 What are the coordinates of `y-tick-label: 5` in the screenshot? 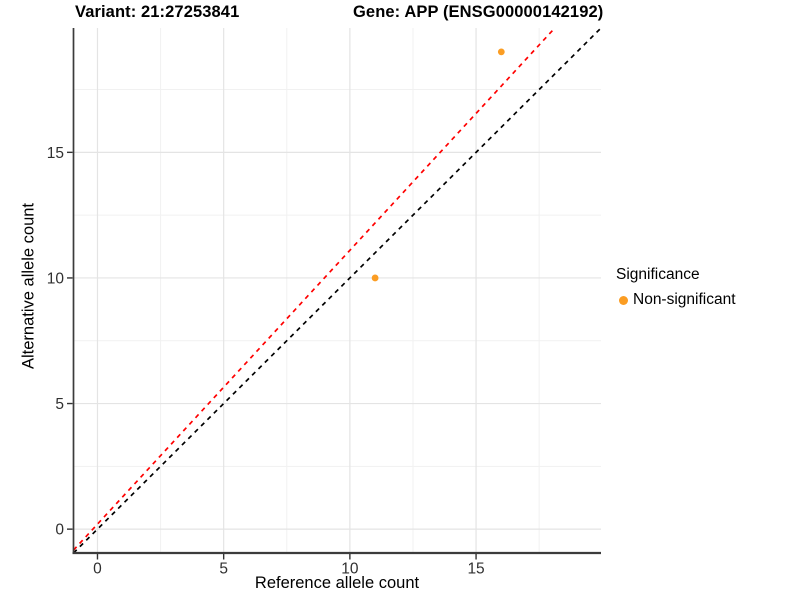 It's located at (59, 404).